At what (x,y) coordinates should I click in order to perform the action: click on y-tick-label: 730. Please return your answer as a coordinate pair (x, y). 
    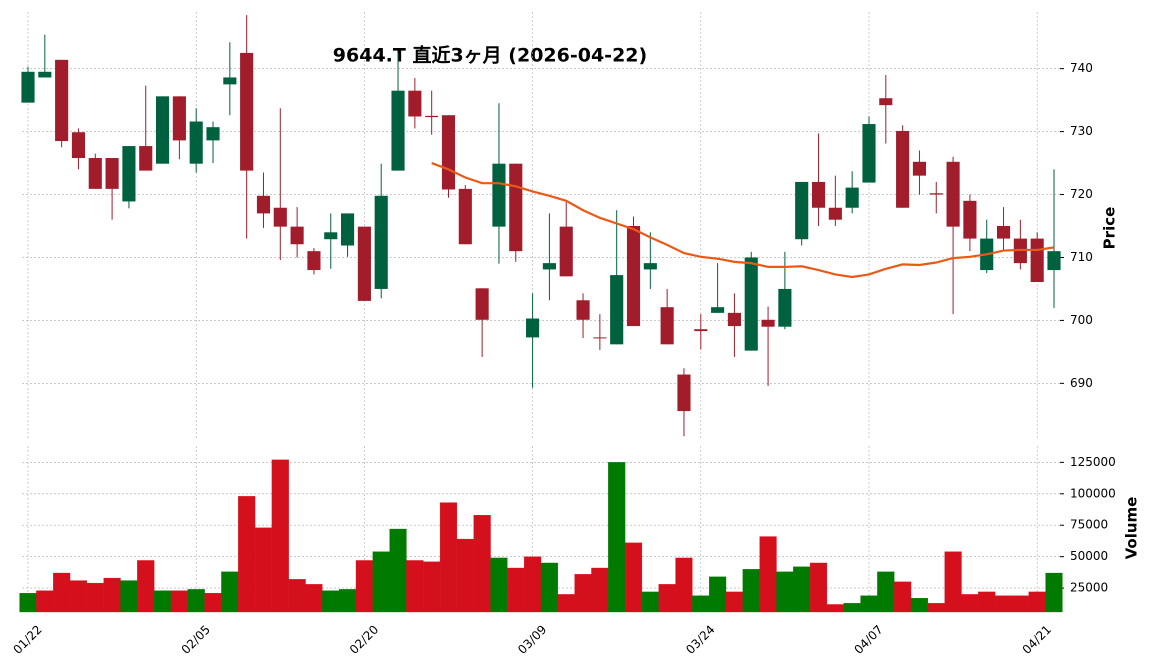
    Looking at the image, I should click on (1081, 131).